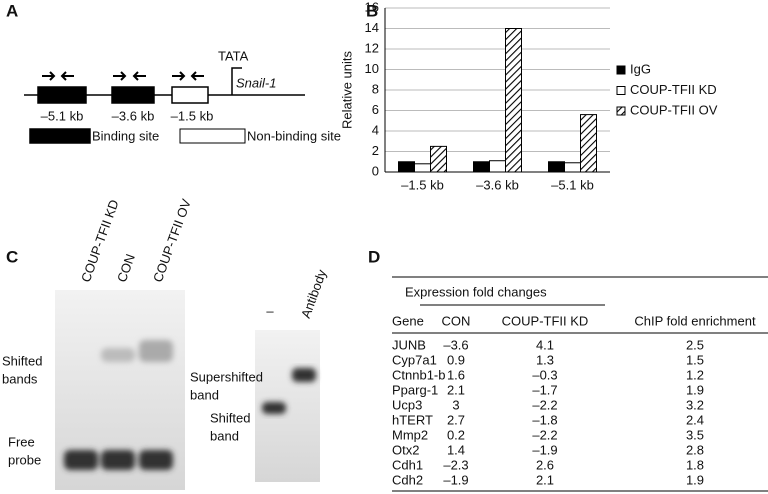 This screenshot has height=494, width=768. Describe the element at coordinates (226, 376) in the screenshot. I see `gel-label: Supershifted` at that location.